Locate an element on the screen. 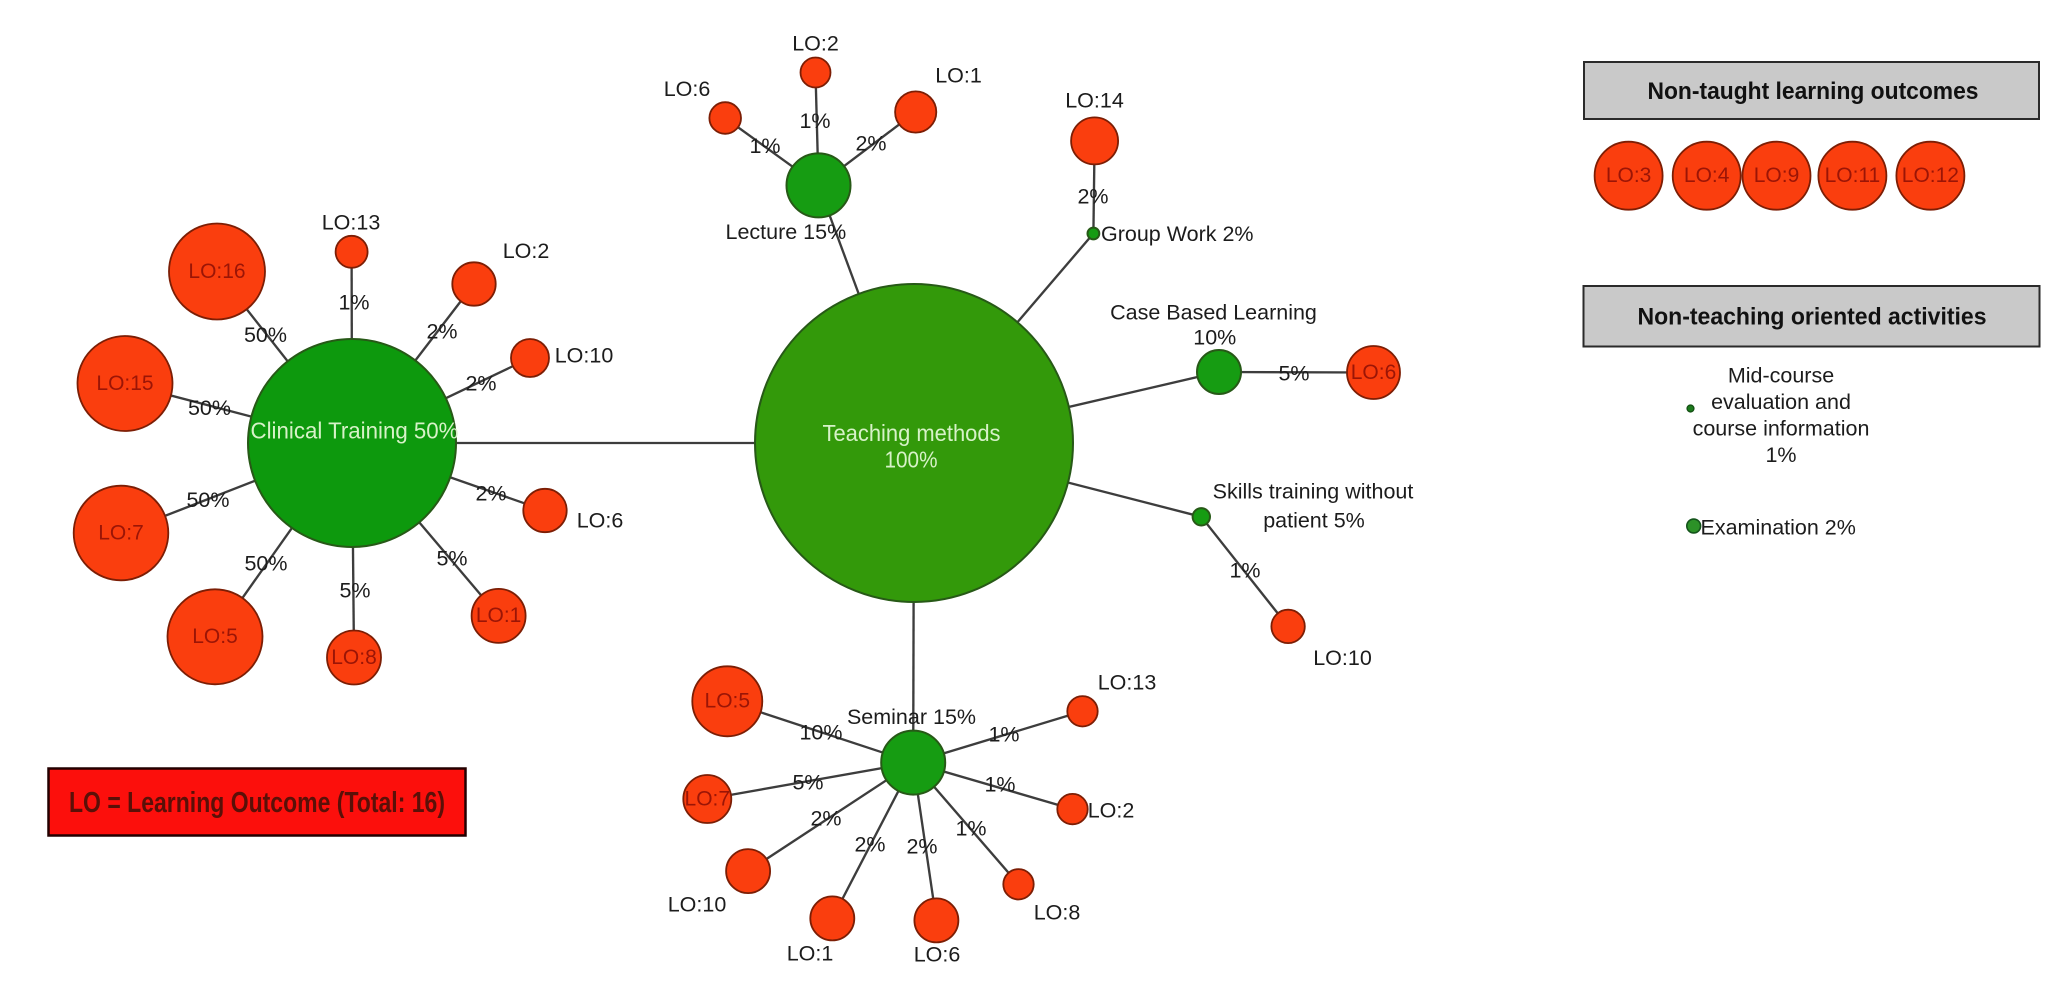 This screenshot has height=1001, width=2059. svg-text: LO:12 is located at coordinates (1930, 175).